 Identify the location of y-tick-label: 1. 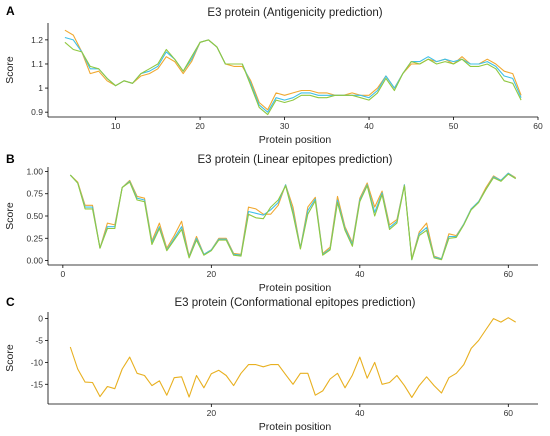
(40, 88).